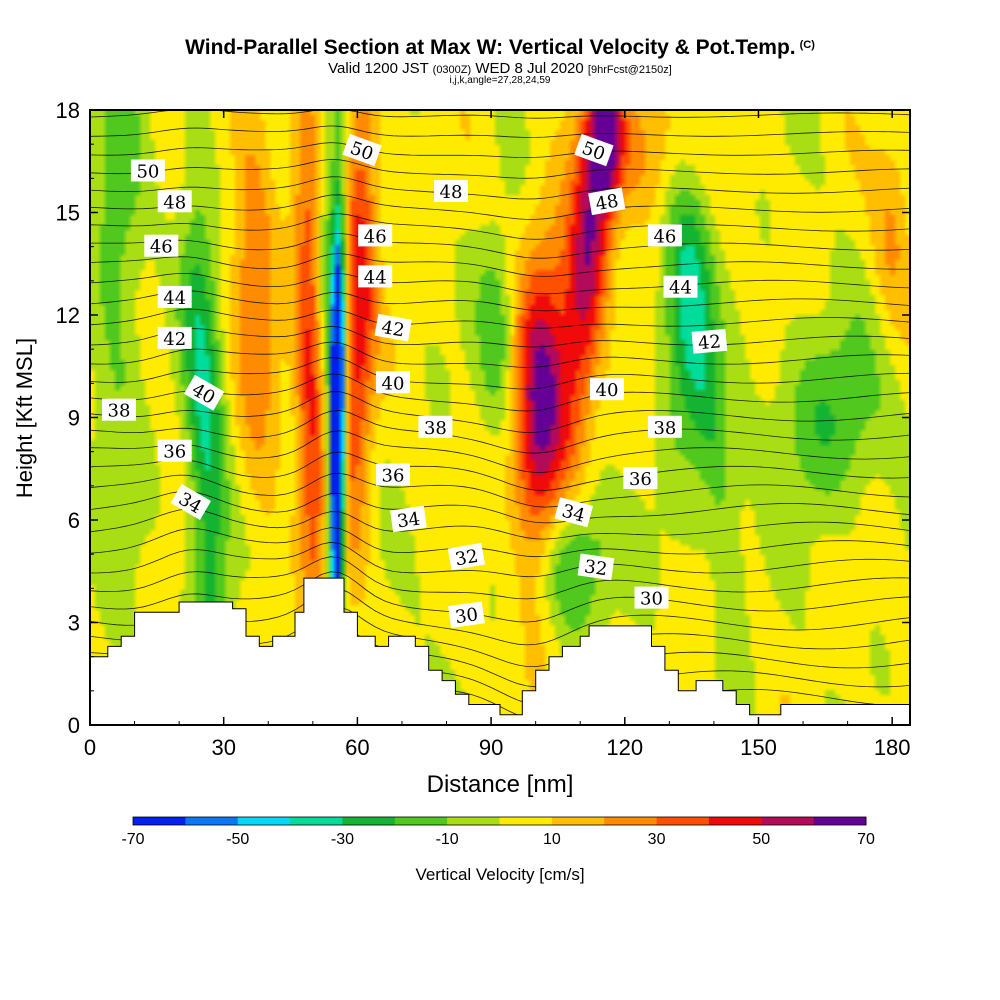  I want to click on valid-time: Valid 1200 JST, so click(378, 68).